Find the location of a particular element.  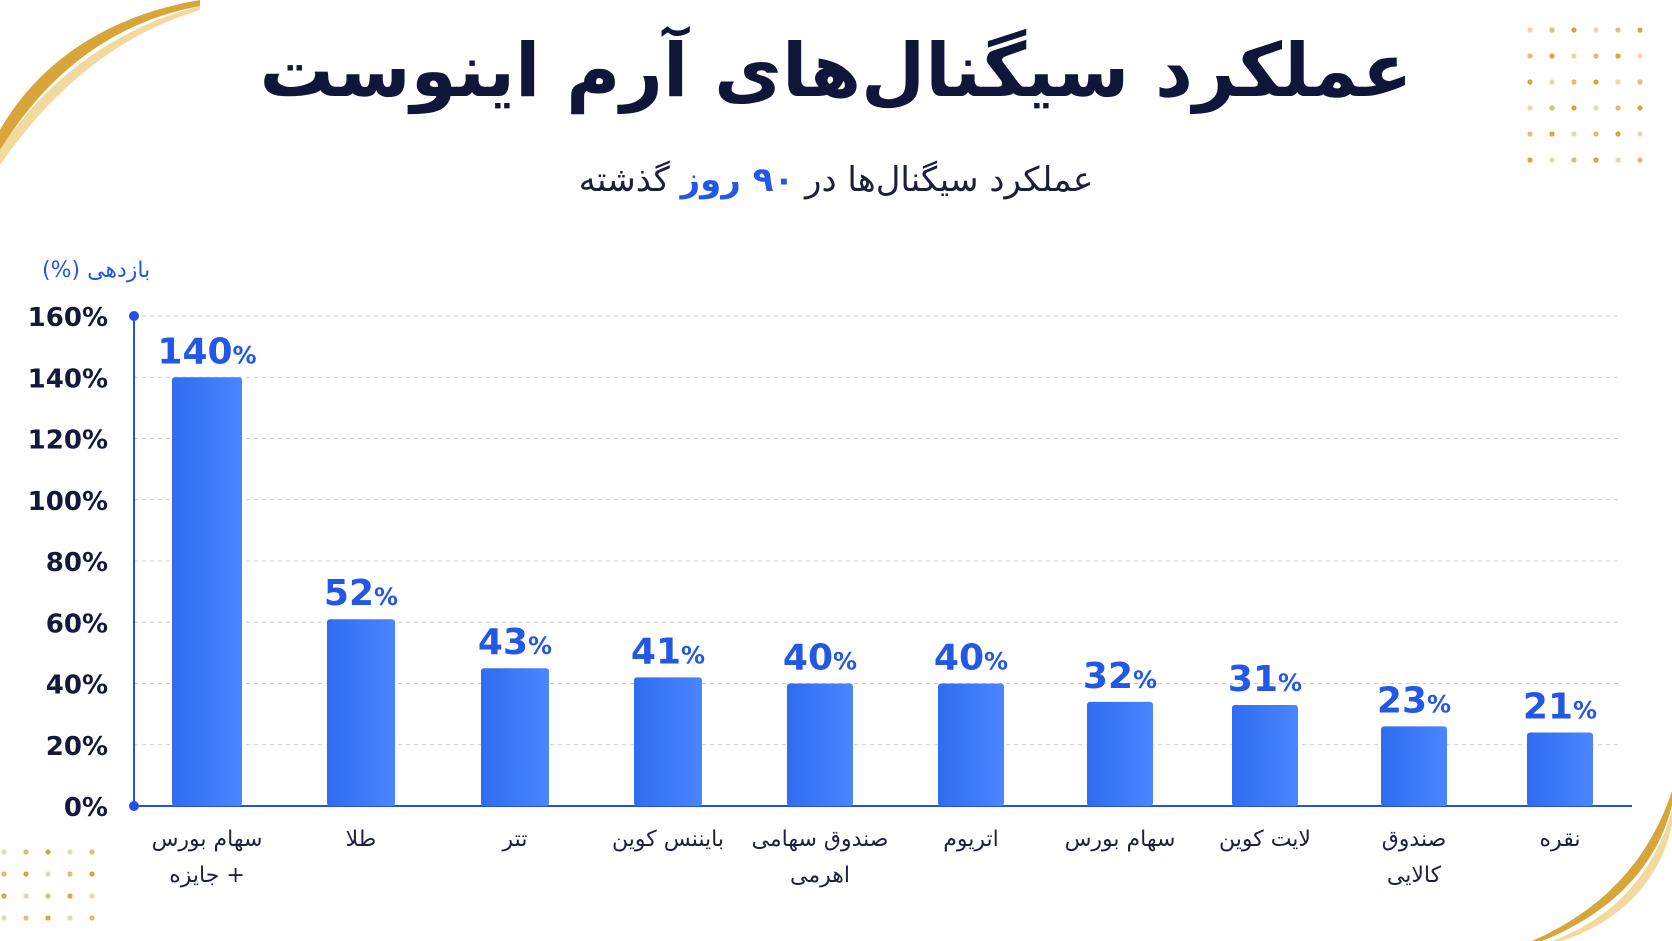

subtitle-before: عملکرد سیگنال‌ها در is located at coordinates (949, 180).